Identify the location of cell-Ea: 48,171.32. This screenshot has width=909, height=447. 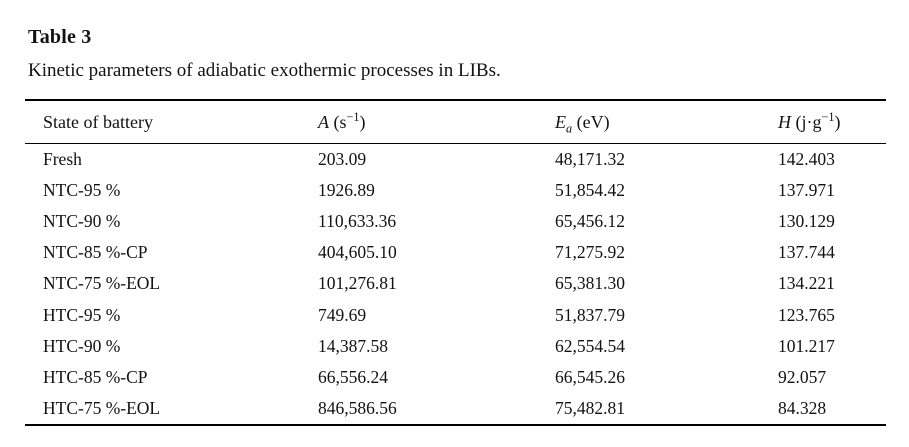
(590, 159).